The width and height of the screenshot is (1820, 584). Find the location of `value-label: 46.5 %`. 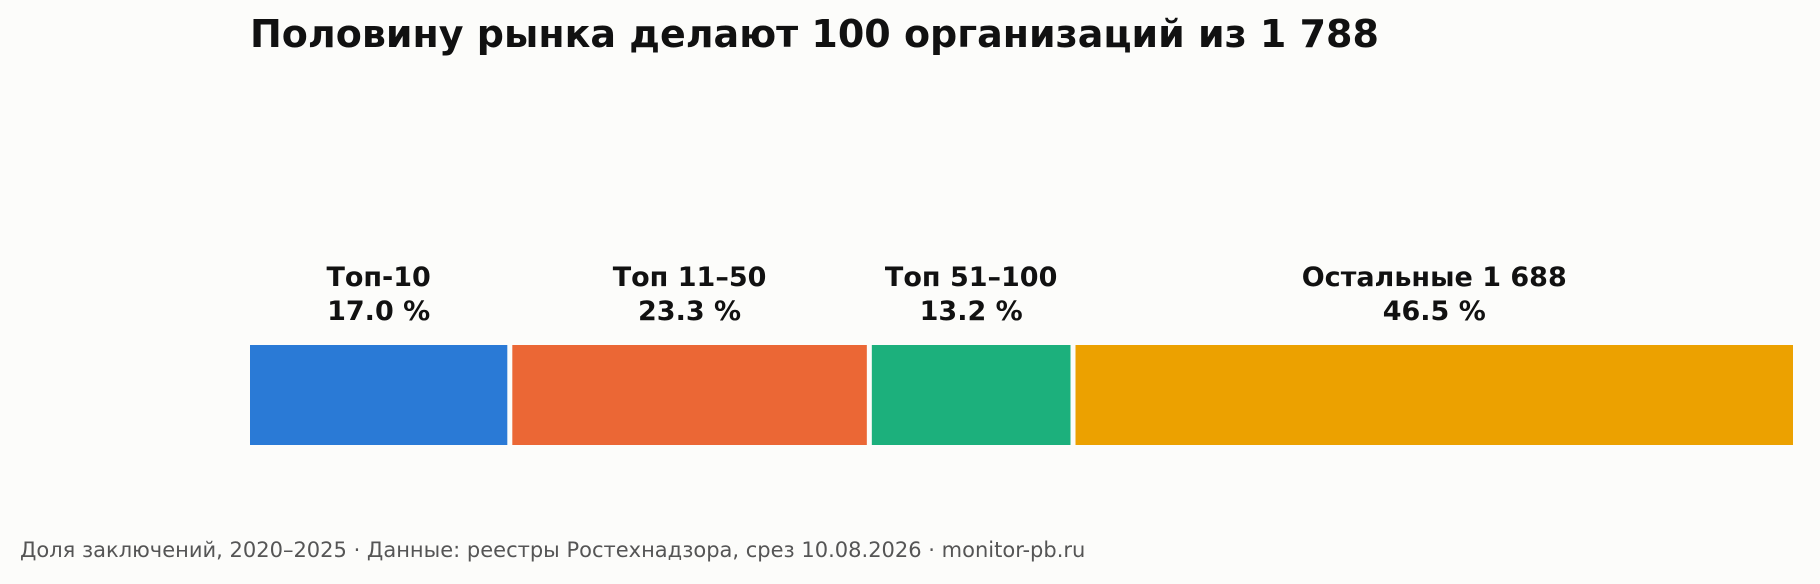

value-label: 46.5 % is located at coordinates (1434, 311).